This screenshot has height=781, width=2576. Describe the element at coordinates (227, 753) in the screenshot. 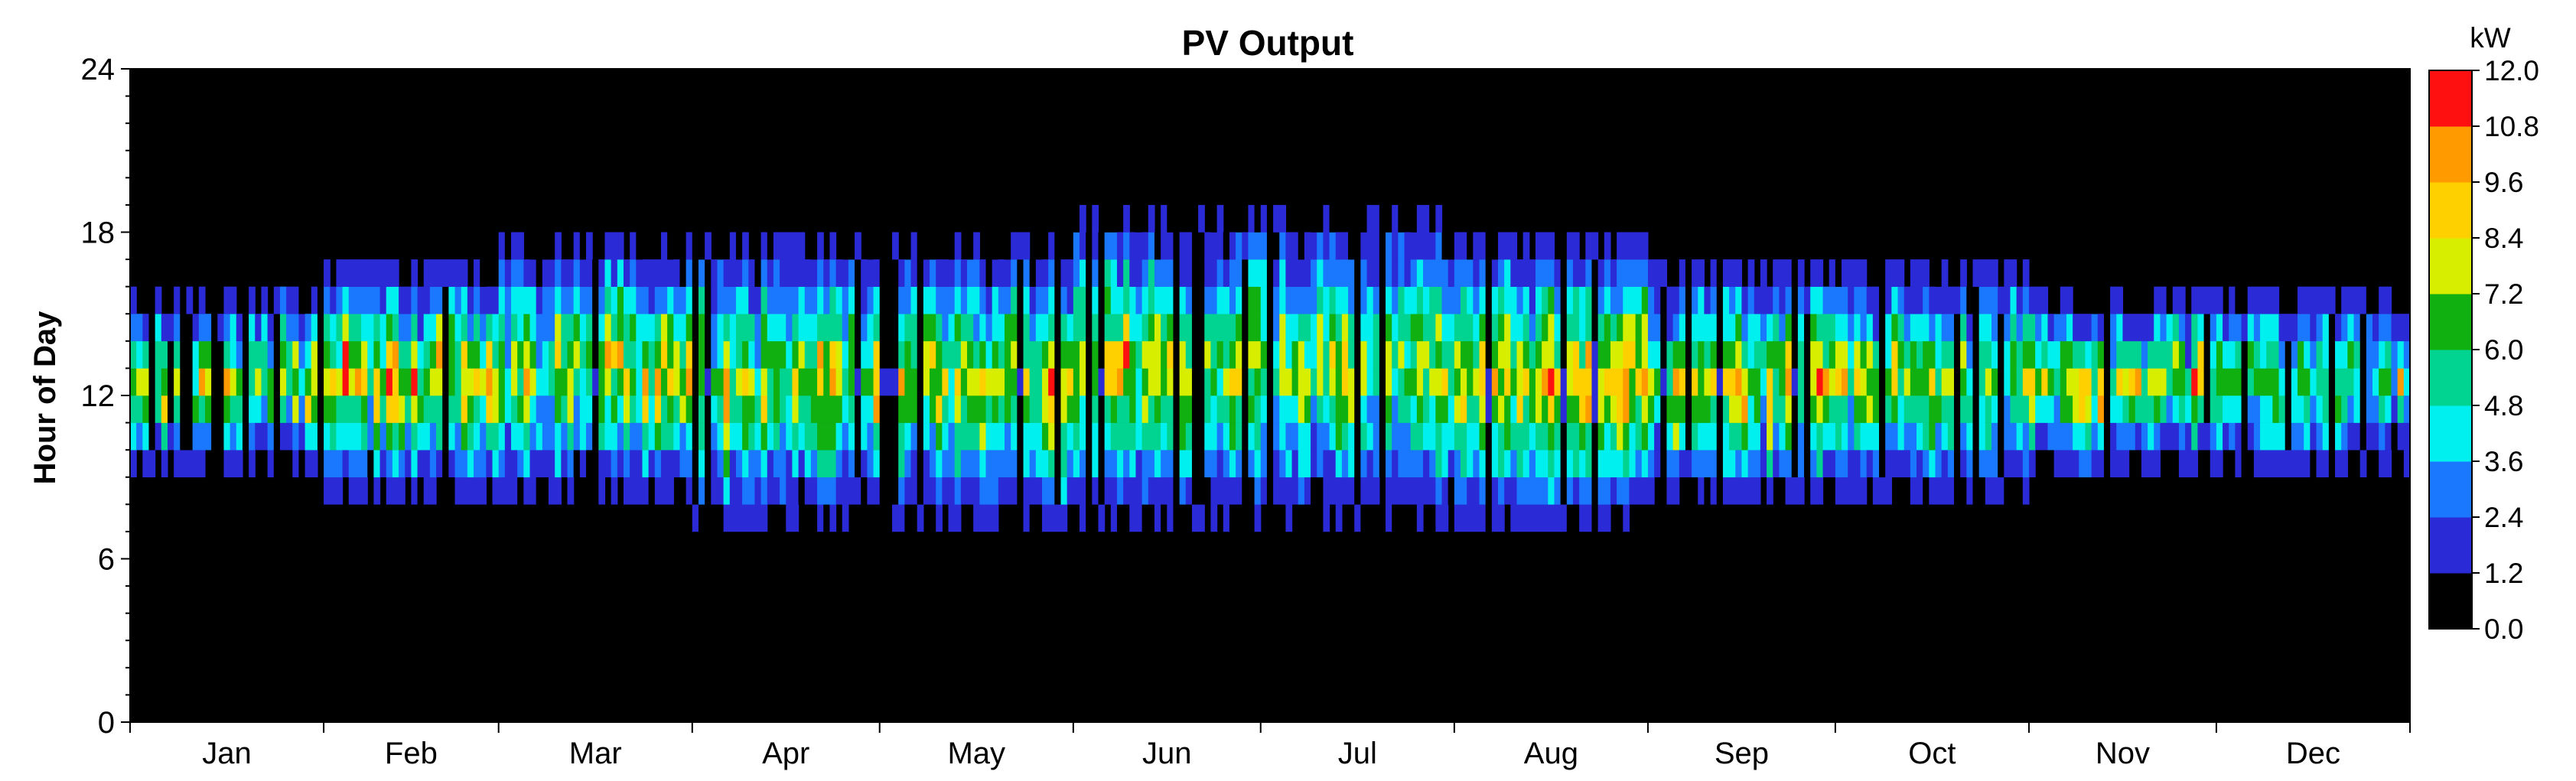

I see `x-tick-label: Jan` at that location.